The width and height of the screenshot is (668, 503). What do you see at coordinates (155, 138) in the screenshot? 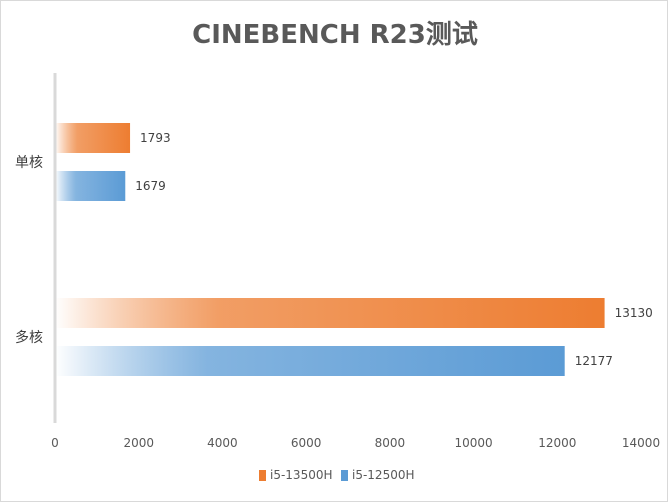
I see `data-label: 1793` at bounding box center [155, 138].